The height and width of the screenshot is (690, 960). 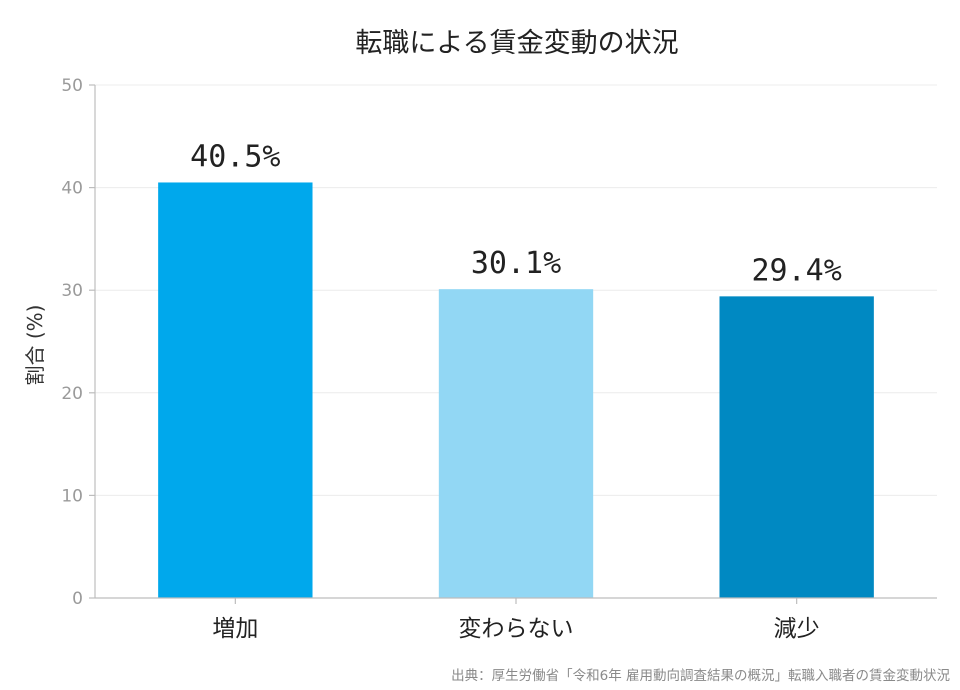 What do you see at coordinates (35, 345) in the screenshot?
I see `y-axis-label: 割合 (%)` at bounding box center [35, 345].